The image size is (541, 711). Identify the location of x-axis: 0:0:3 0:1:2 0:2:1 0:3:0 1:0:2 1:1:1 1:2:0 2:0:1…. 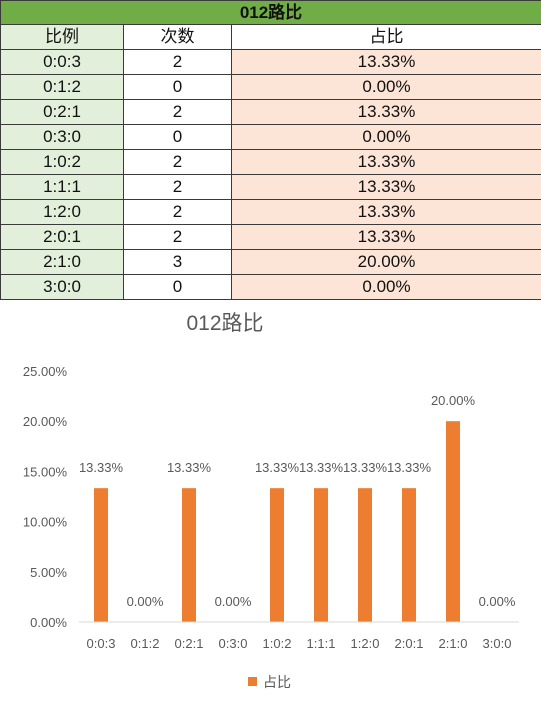
(299, 636).